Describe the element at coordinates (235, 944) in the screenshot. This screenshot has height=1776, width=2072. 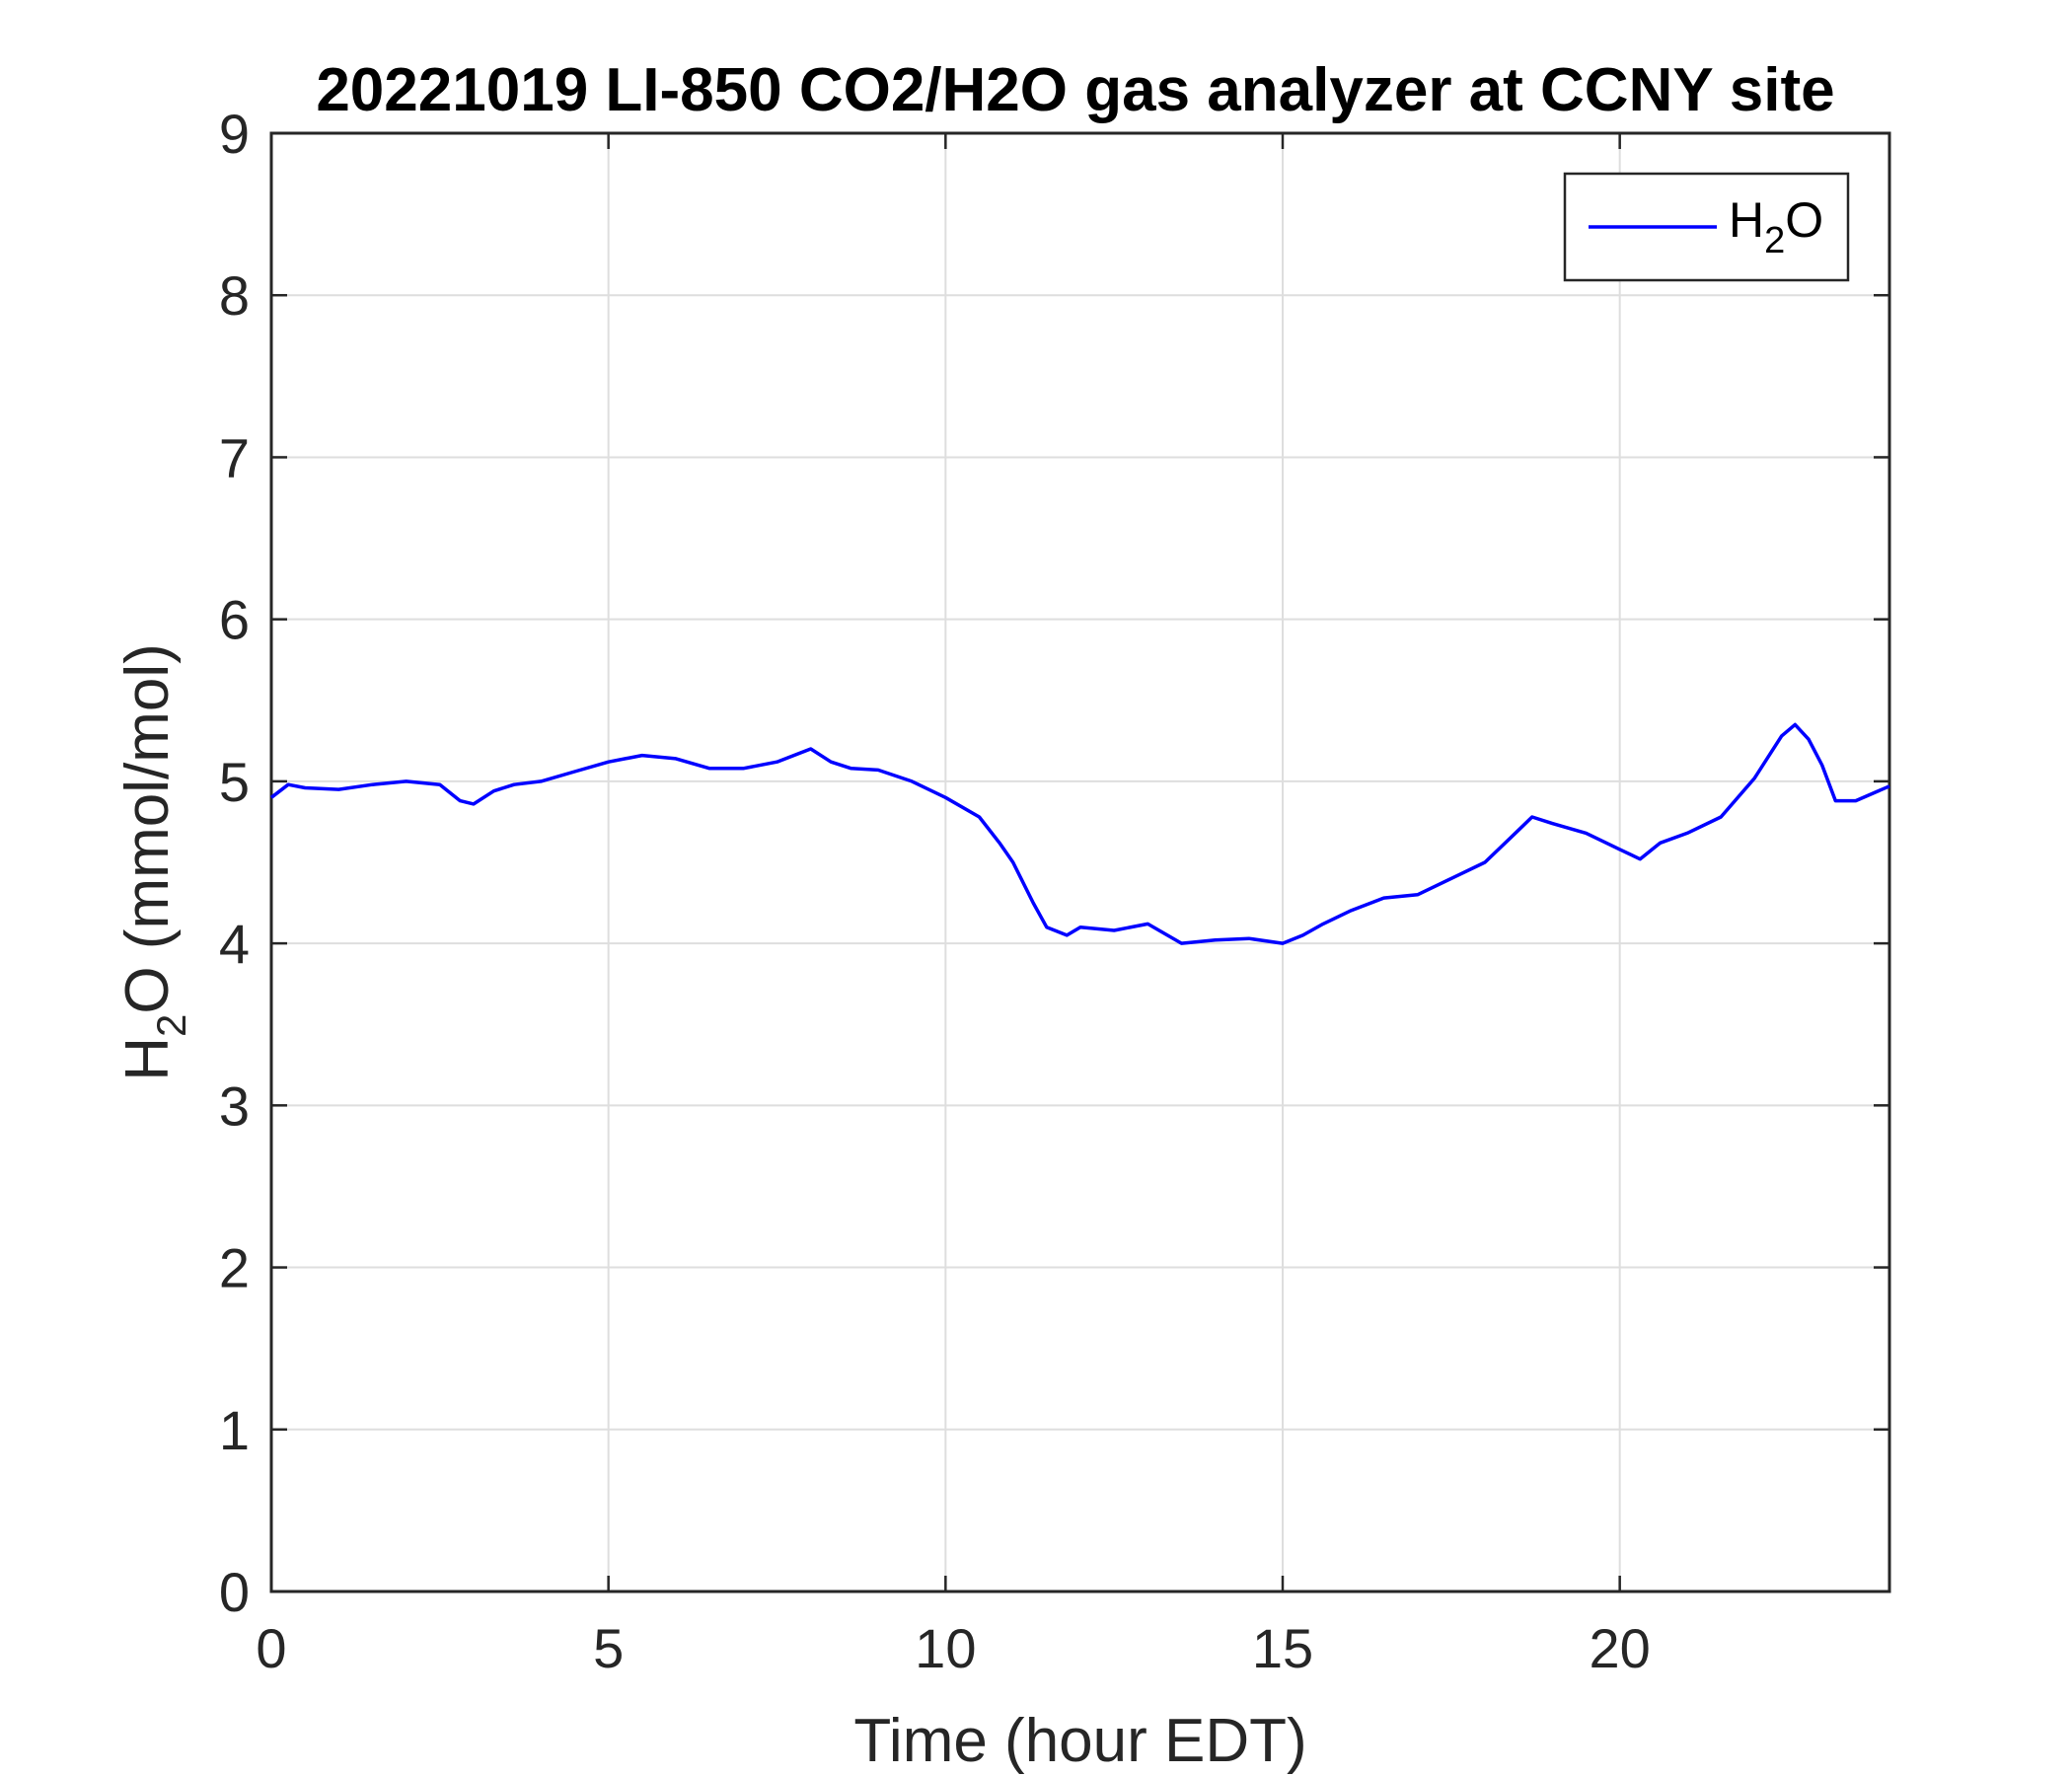
I see `y-tick-label: 4` at that location.